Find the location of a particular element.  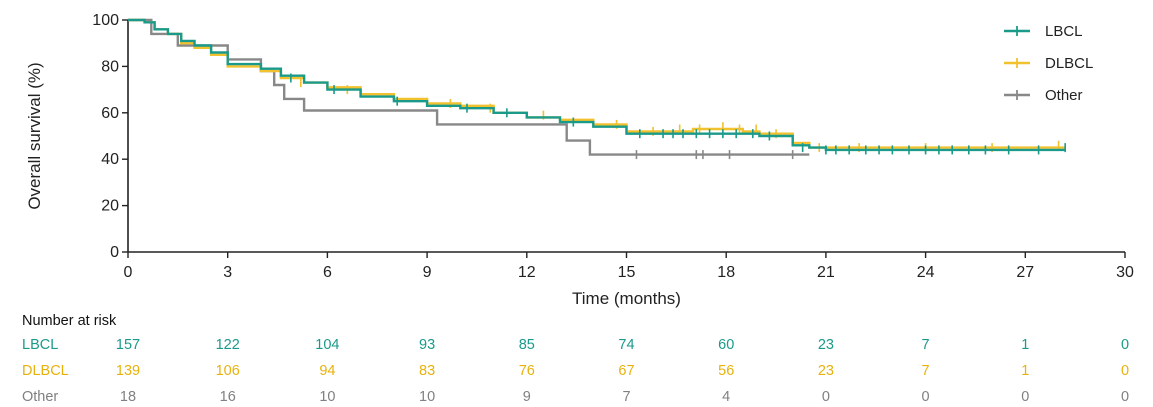

risk-value: 157 is located at coordinates (128, 345).